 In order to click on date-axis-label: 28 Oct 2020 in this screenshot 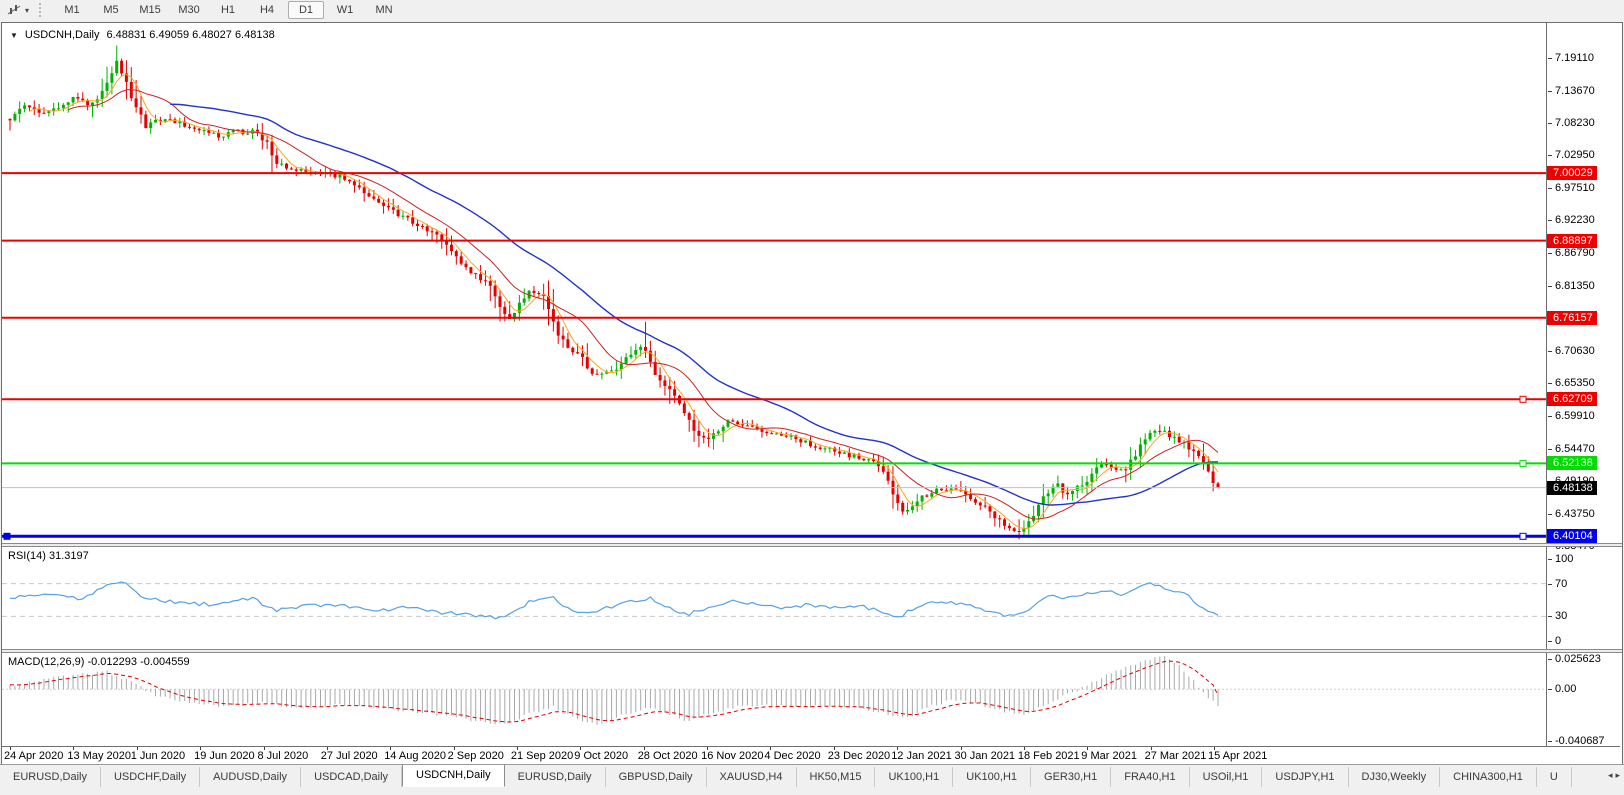, I will do `click(667, 756)`.